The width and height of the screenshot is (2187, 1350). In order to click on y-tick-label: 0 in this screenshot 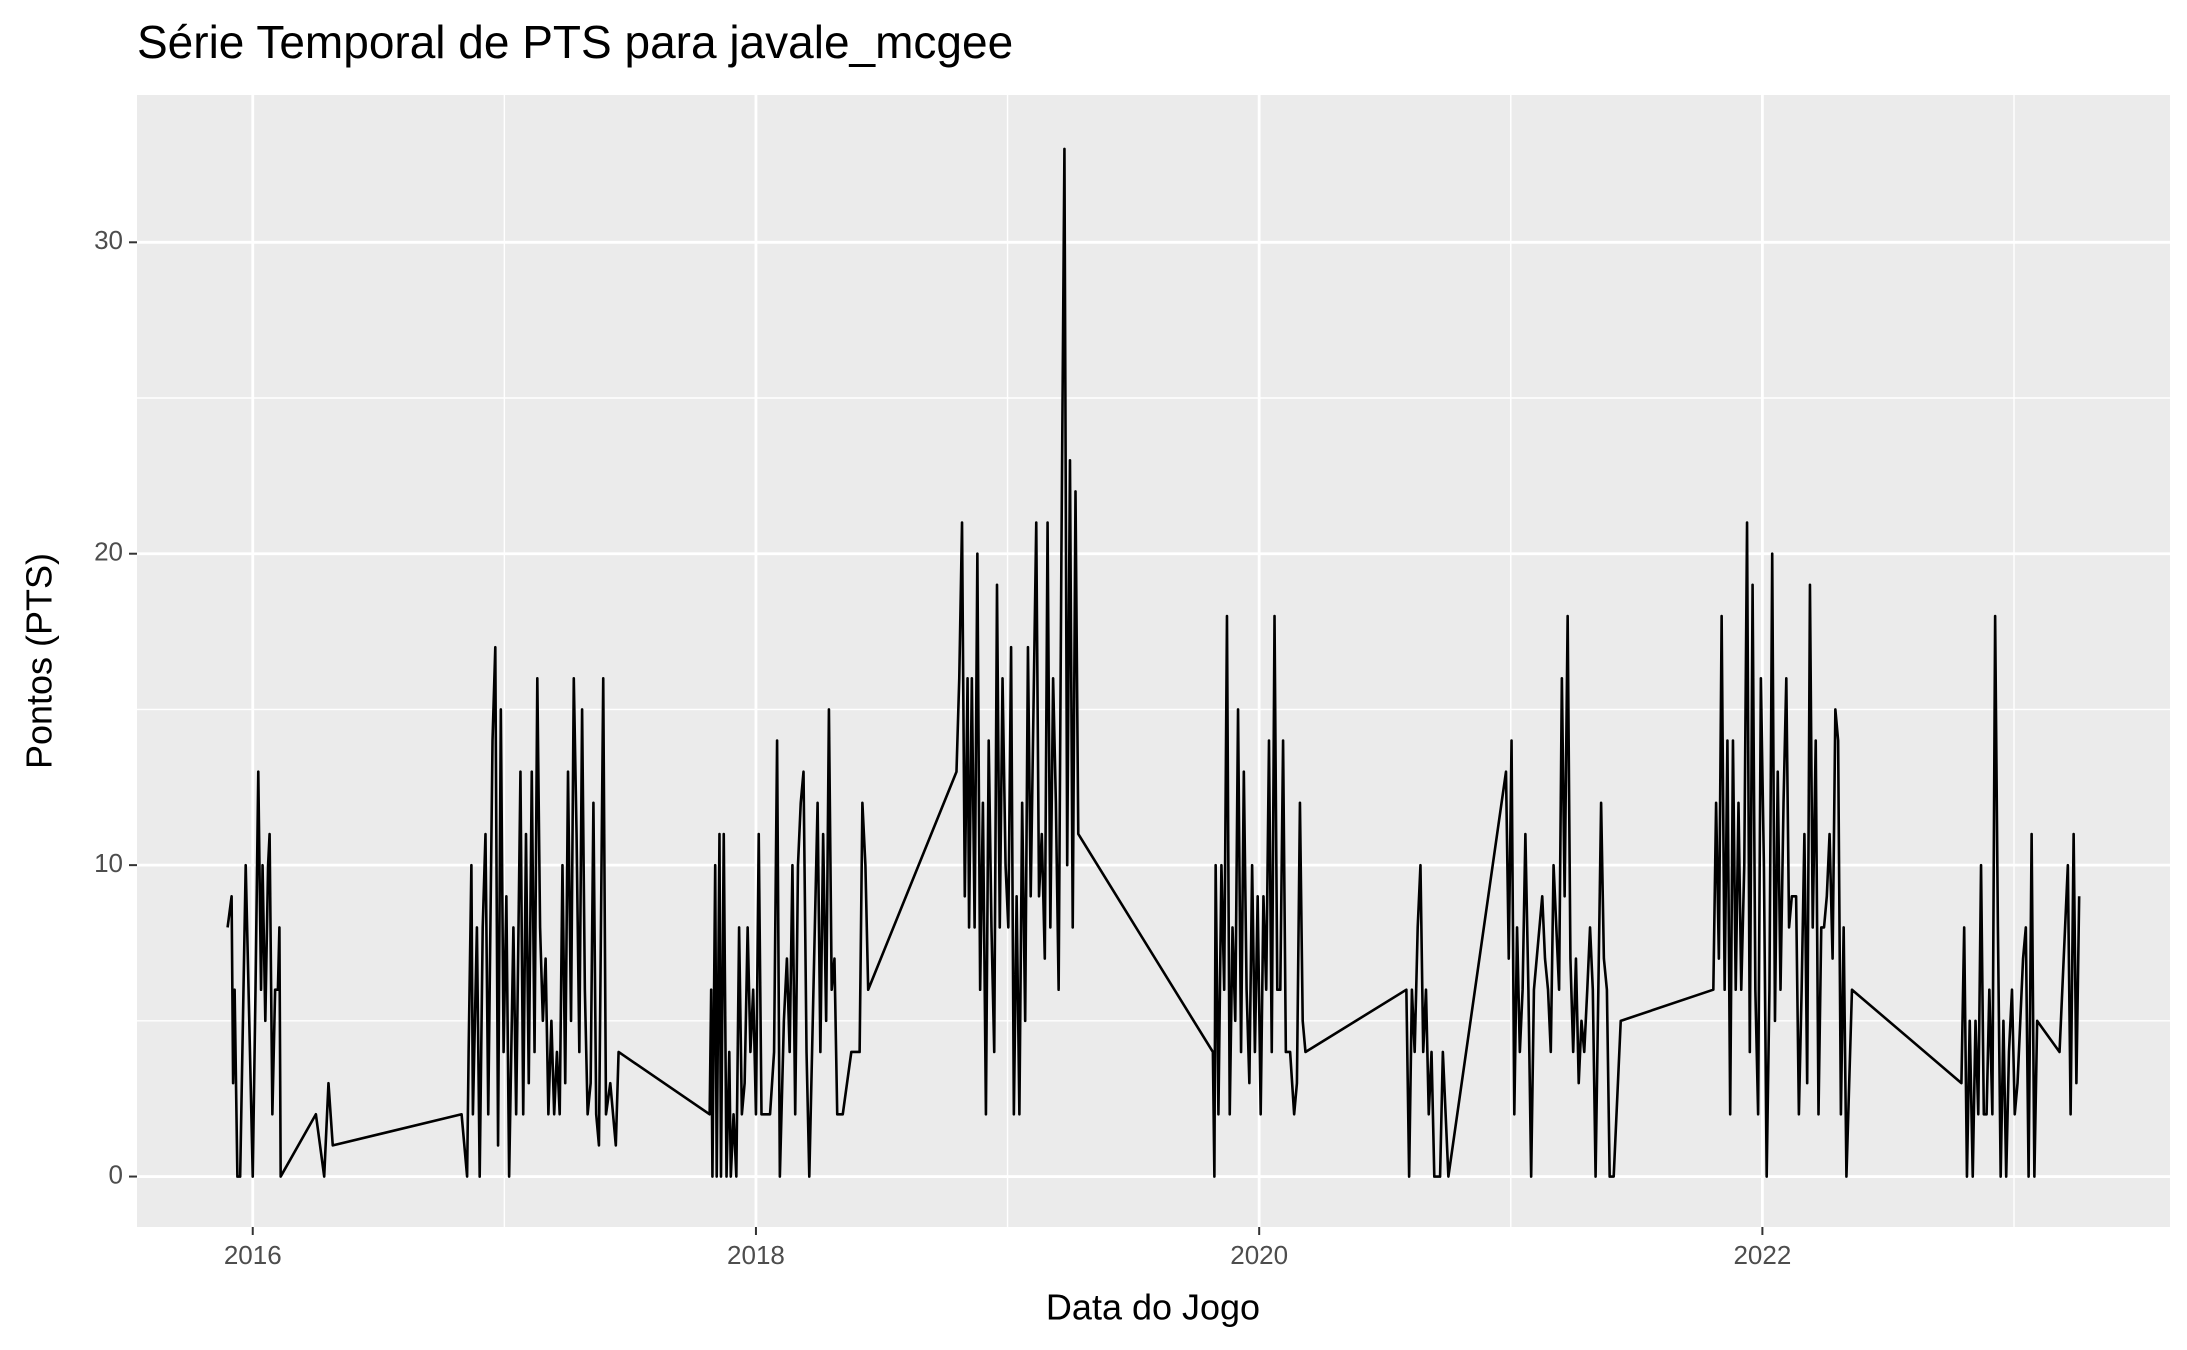, I will do `click(116, 1174)`.